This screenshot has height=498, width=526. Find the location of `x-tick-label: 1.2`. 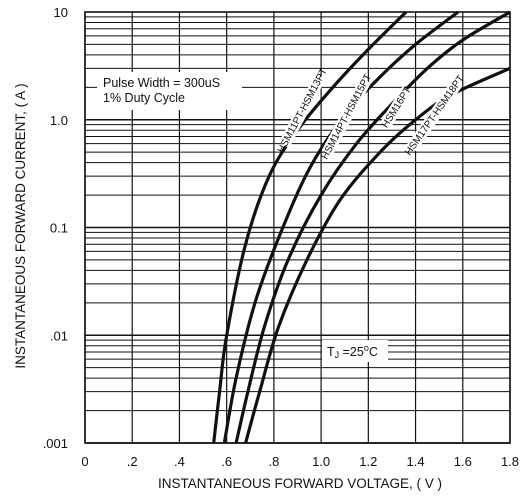

x-tick-label: 1.2 is located at coordinates (368, 461).